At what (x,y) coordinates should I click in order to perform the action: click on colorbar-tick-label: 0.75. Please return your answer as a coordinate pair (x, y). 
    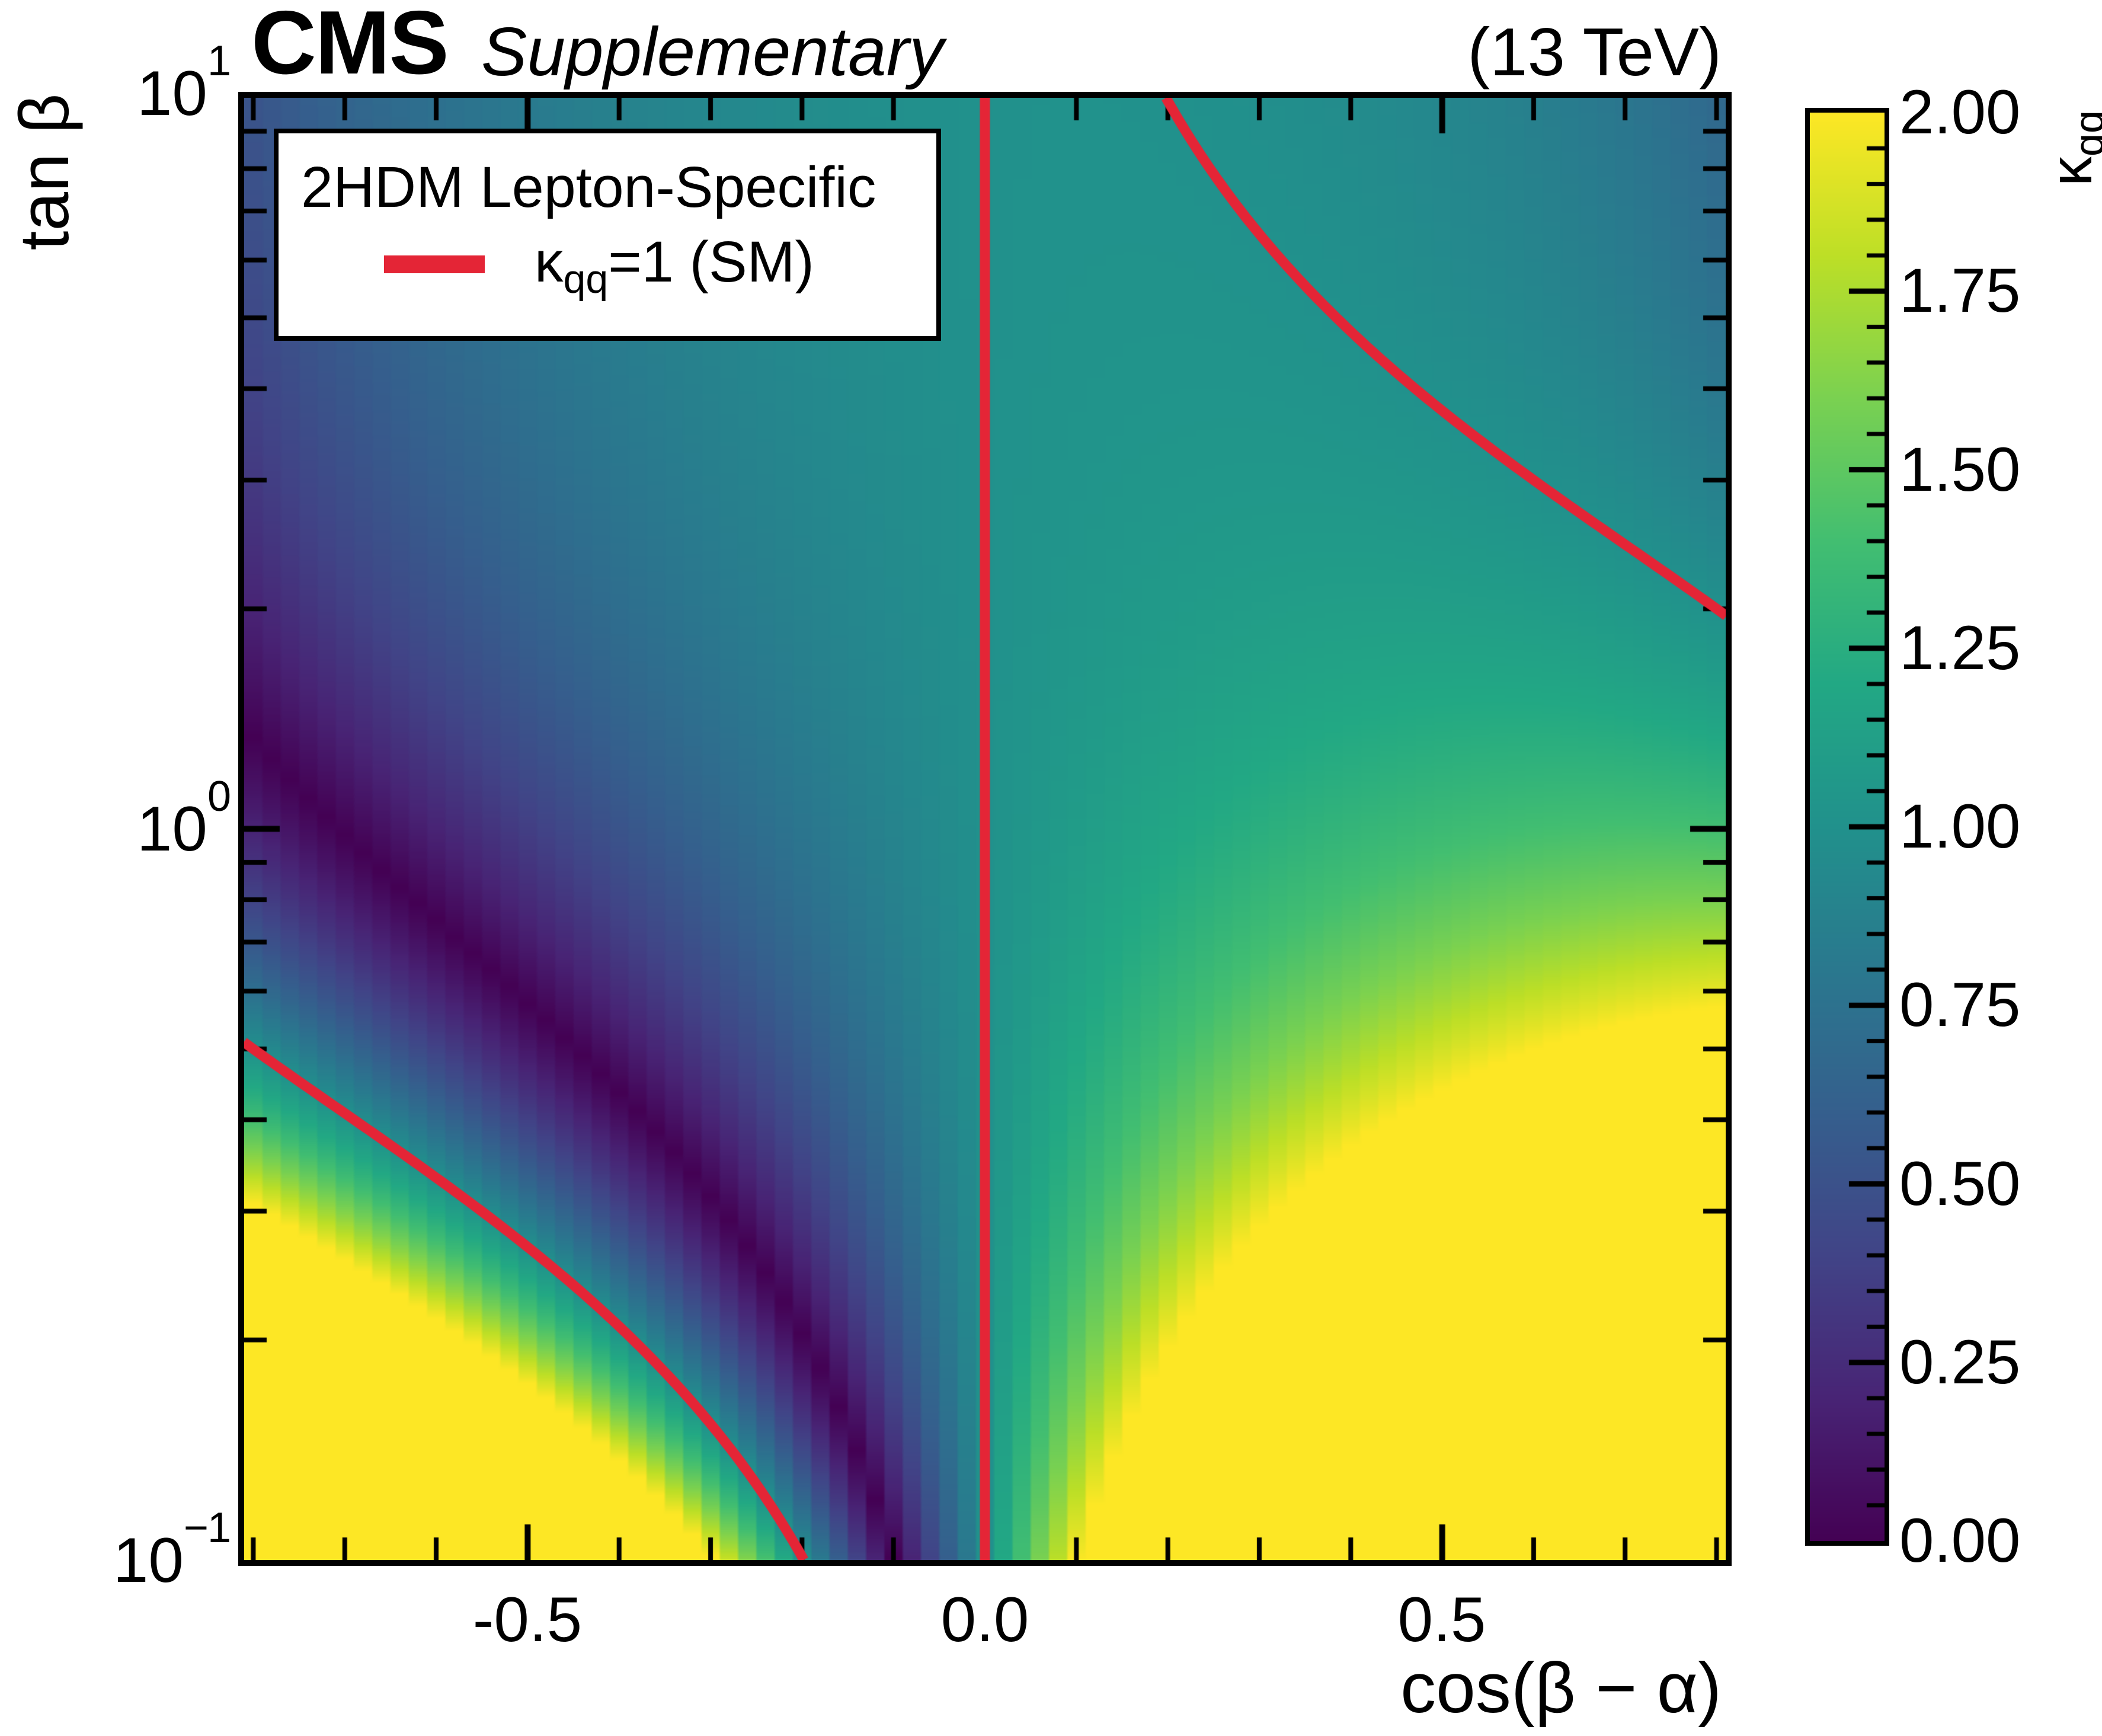
    Looking at the image, I should click on (1960, 1005).